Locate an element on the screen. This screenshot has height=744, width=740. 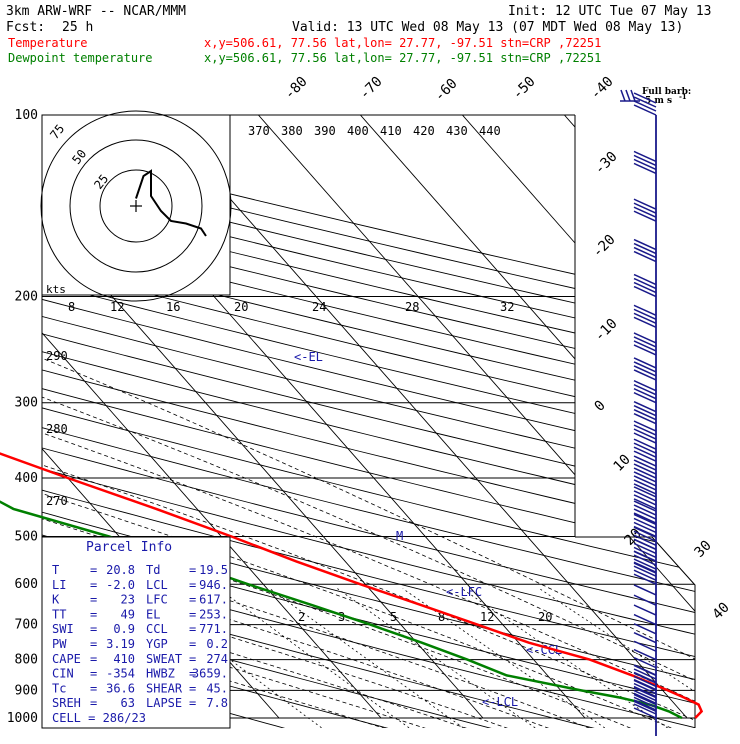
theta-e-label: 16 is located at coordinates (173, 307).